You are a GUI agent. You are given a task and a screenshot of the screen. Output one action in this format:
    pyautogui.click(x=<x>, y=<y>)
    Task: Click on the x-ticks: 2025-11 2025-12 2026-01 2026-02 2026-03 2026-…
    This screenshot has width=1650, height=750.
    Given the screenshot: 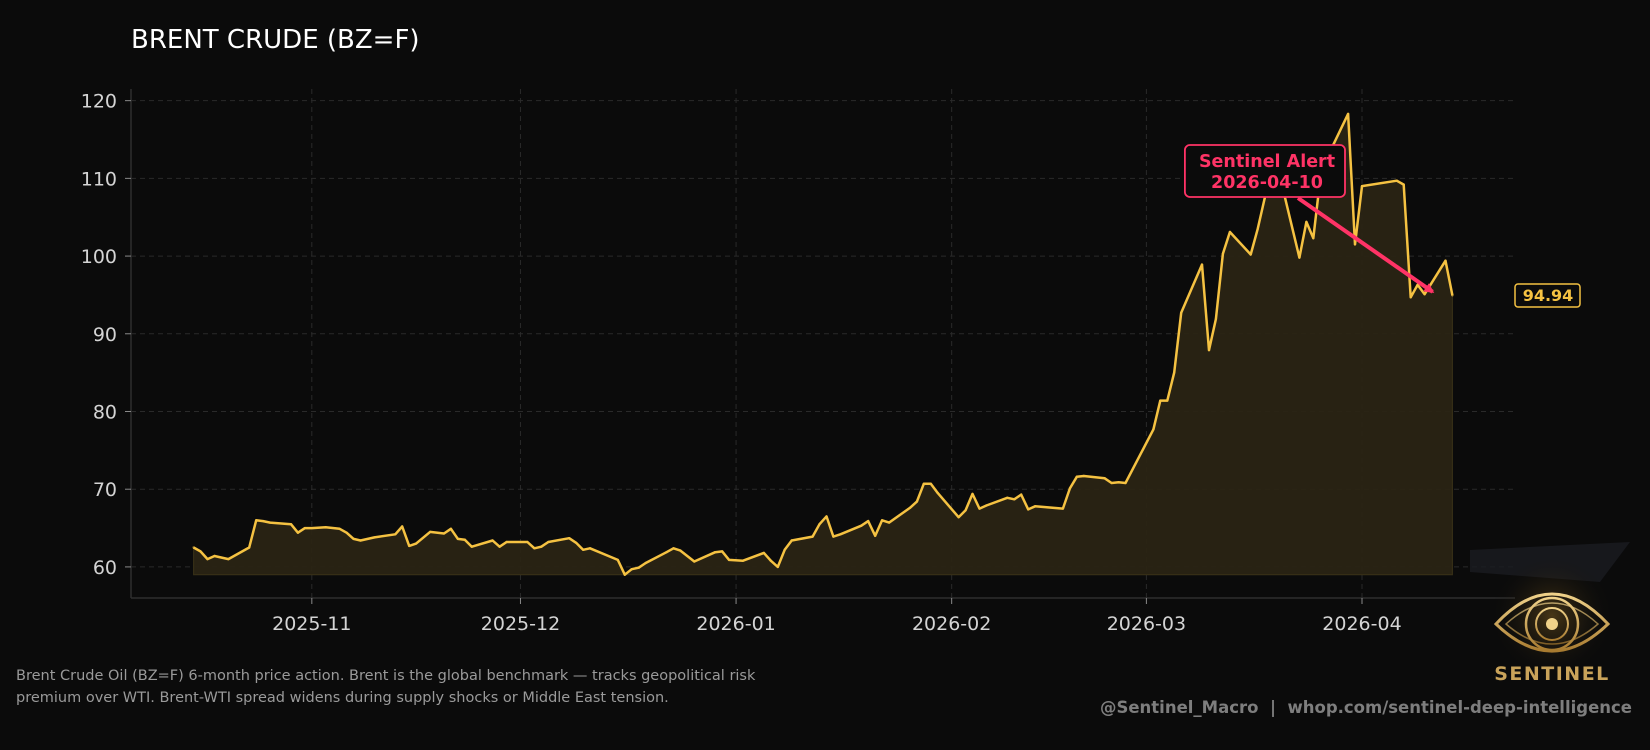 What is the action you would take?
    pyautogui.click(x=837, y=616)
    